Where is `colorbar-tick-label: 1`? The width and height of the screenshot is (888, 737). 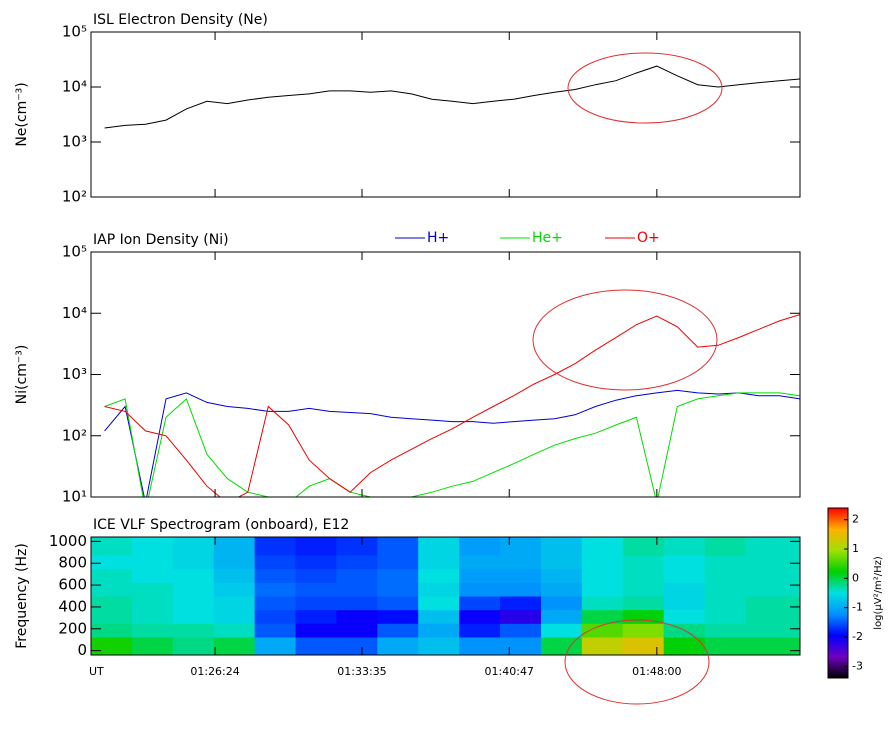 colorbar-tick-label: 1 is located at coordinates (855, 548).